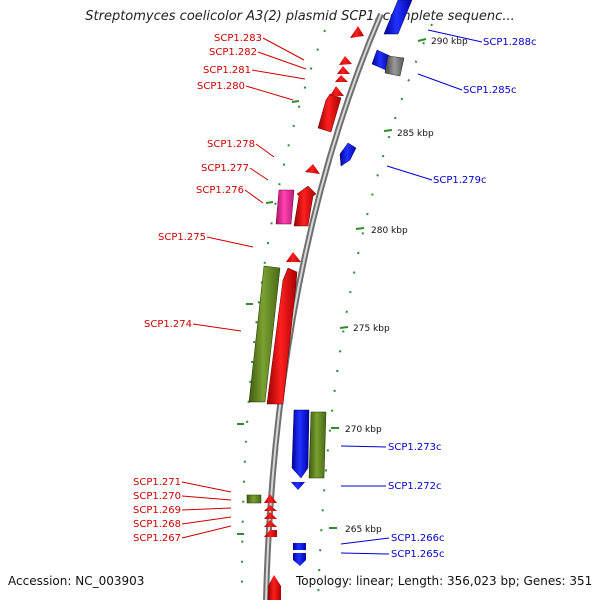 Image resolution: width=600 pixels, height=600 pixels. I want to click on gene-label-scp1-280: SCP1.280, so click(221, 86).